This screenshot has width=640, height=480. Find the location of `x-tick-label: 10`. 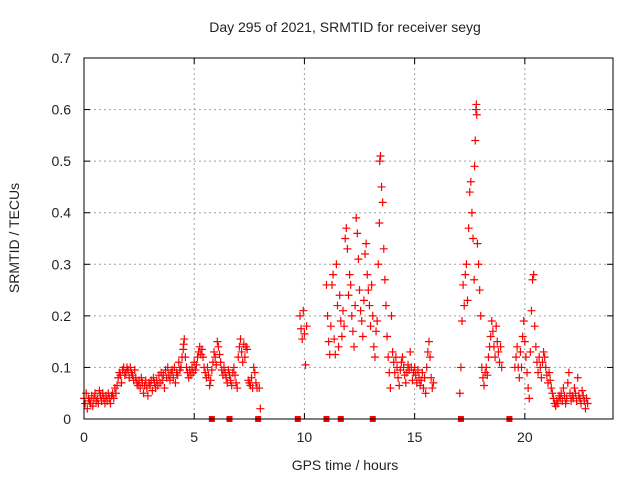

x-tick-label: 10 is located at coordinates (305, 437).